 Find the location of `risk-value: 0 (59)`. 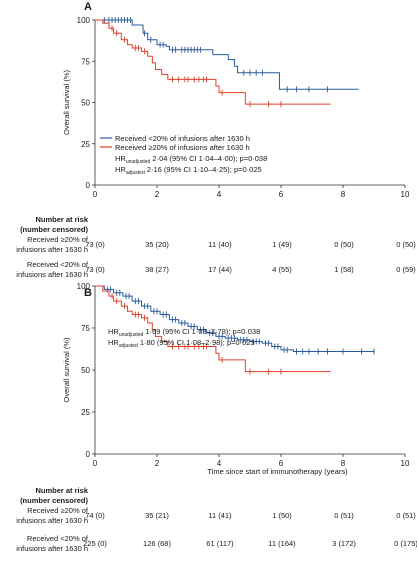

risk-value: 0 (59) is located at coordinates (406, 269).